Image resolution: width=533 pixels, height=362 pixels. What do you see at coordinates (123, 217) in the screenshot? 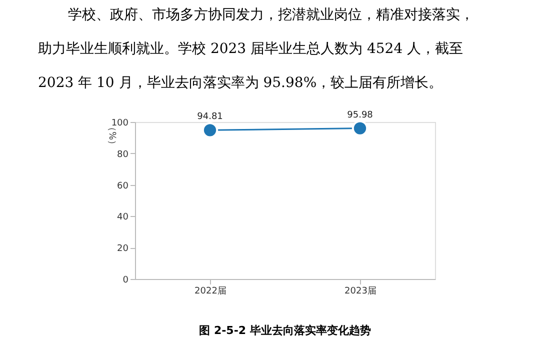
I see `y-tick-label: 40` at bounding box center [123, 217].